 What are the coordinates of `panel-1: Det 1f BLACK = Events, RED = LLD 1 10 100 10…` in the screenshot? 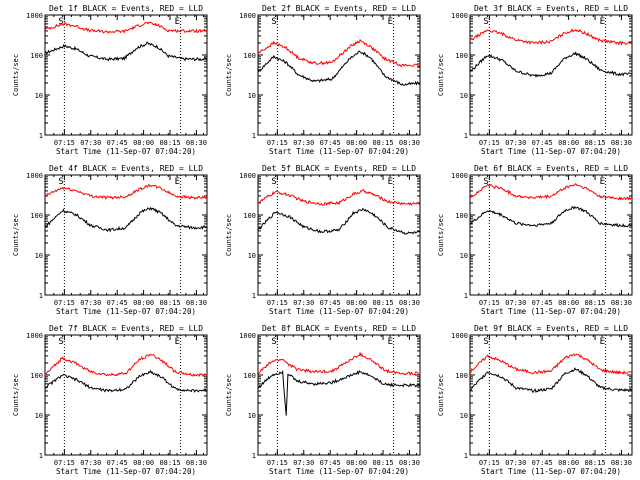 It's located at (110, 80).